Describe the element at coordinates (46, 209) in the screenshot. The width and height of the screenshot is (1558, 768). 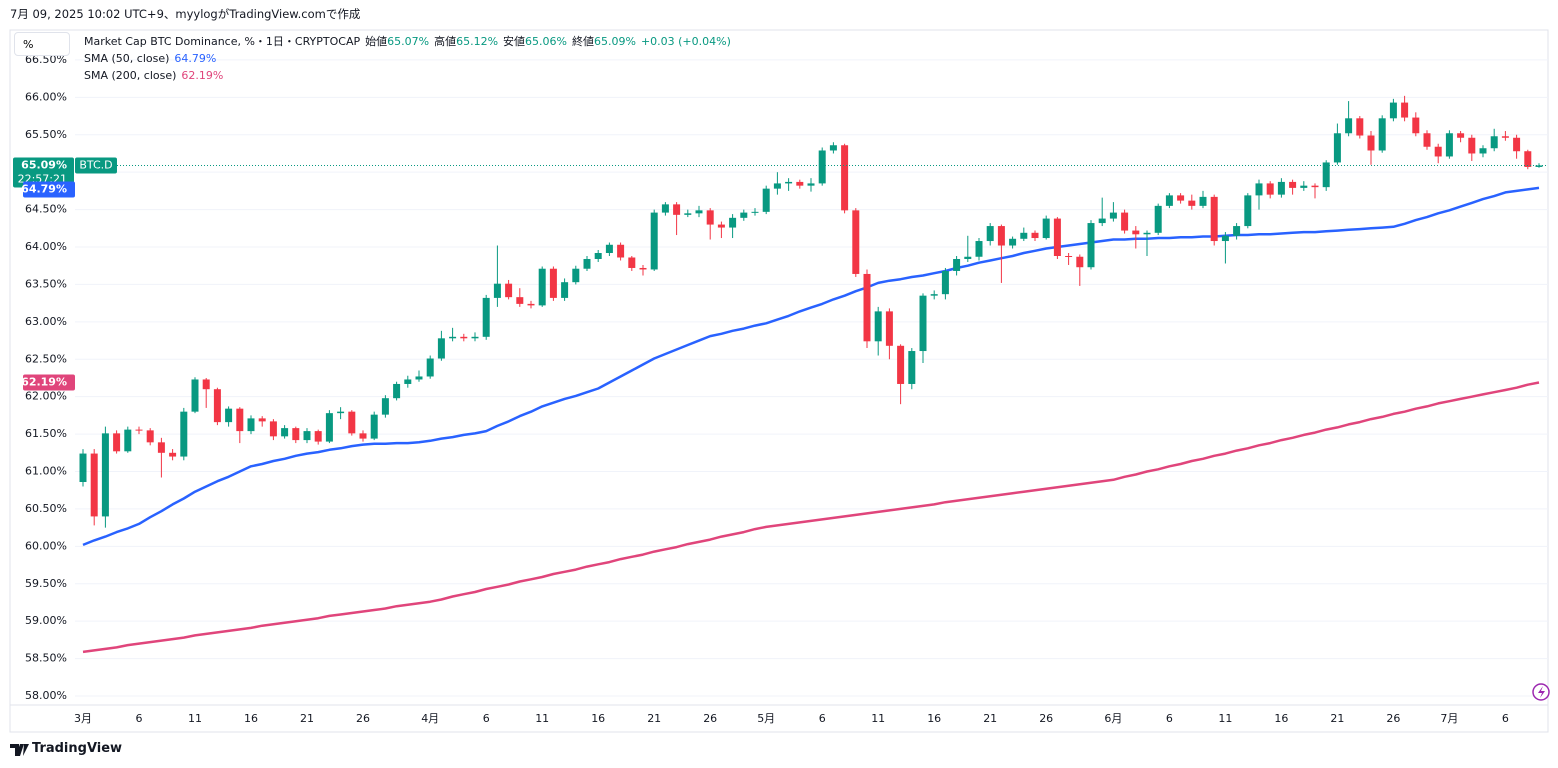
I see `y-tick-label: 64.50%` at that location.